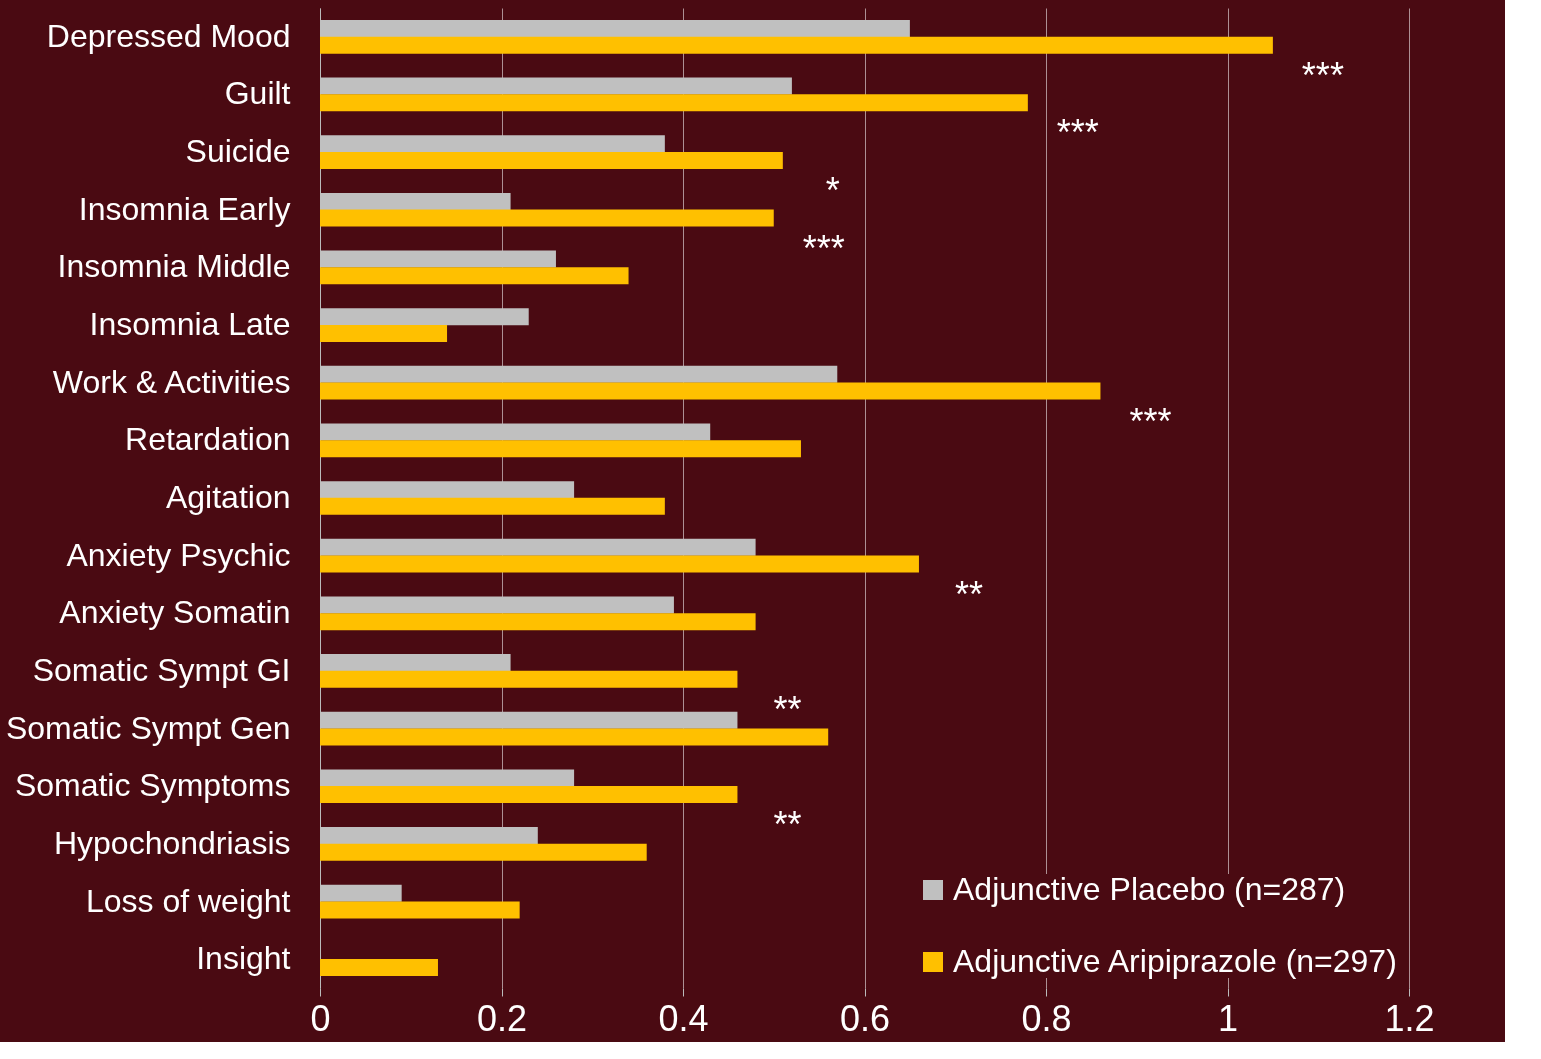 The image size is (1541, 1059). I want to click on x-tick-label: 0.8, so click(1046, 1018).